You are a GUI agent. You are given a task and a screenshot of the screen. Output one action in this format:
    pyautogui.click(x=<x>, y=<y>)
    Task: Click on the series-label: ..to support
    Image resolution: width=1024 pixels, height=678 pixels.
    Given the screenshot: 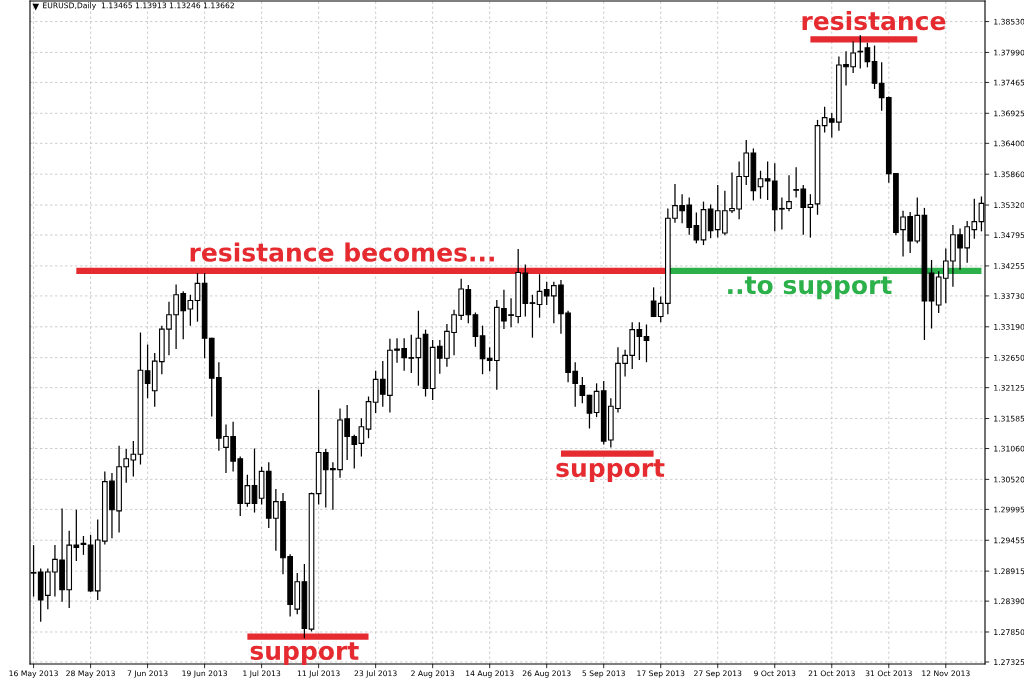 What is the action you would take?
    pyautogui.click(x=810, y=288)
    